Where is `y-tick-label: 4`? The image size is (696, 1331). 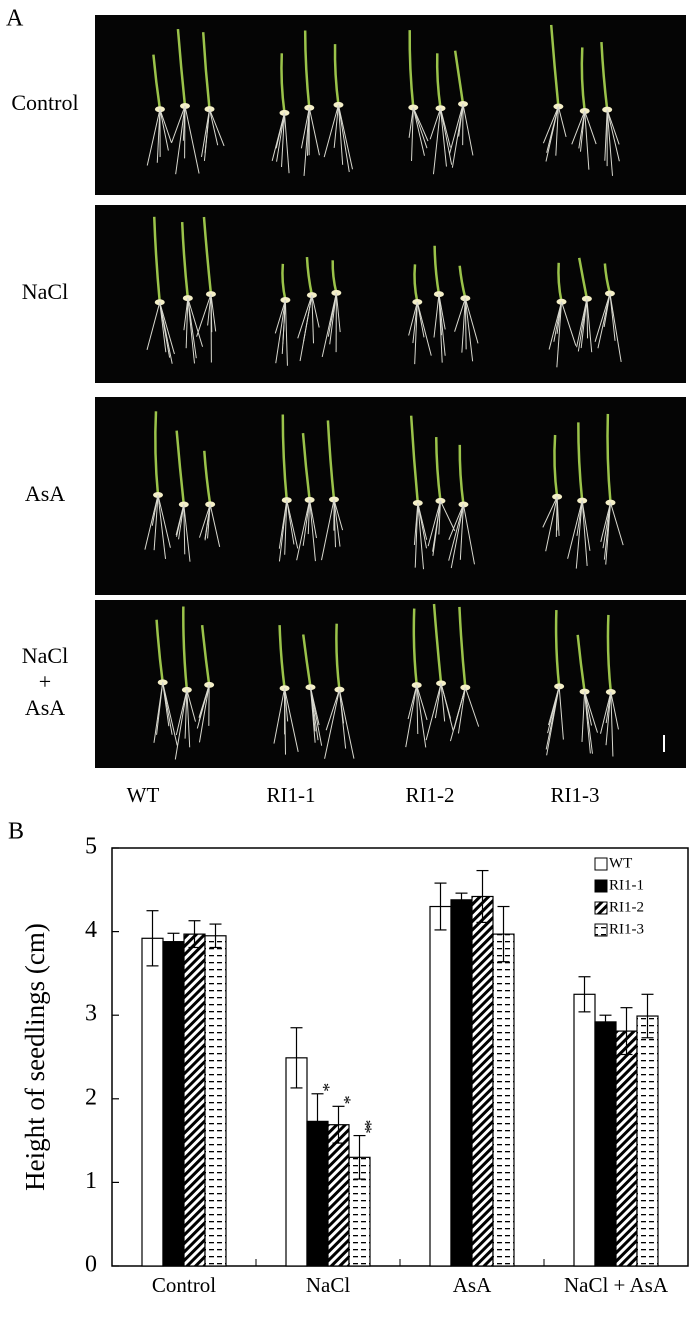
y-tick-label: 4 is located at coordinates (91, 930).